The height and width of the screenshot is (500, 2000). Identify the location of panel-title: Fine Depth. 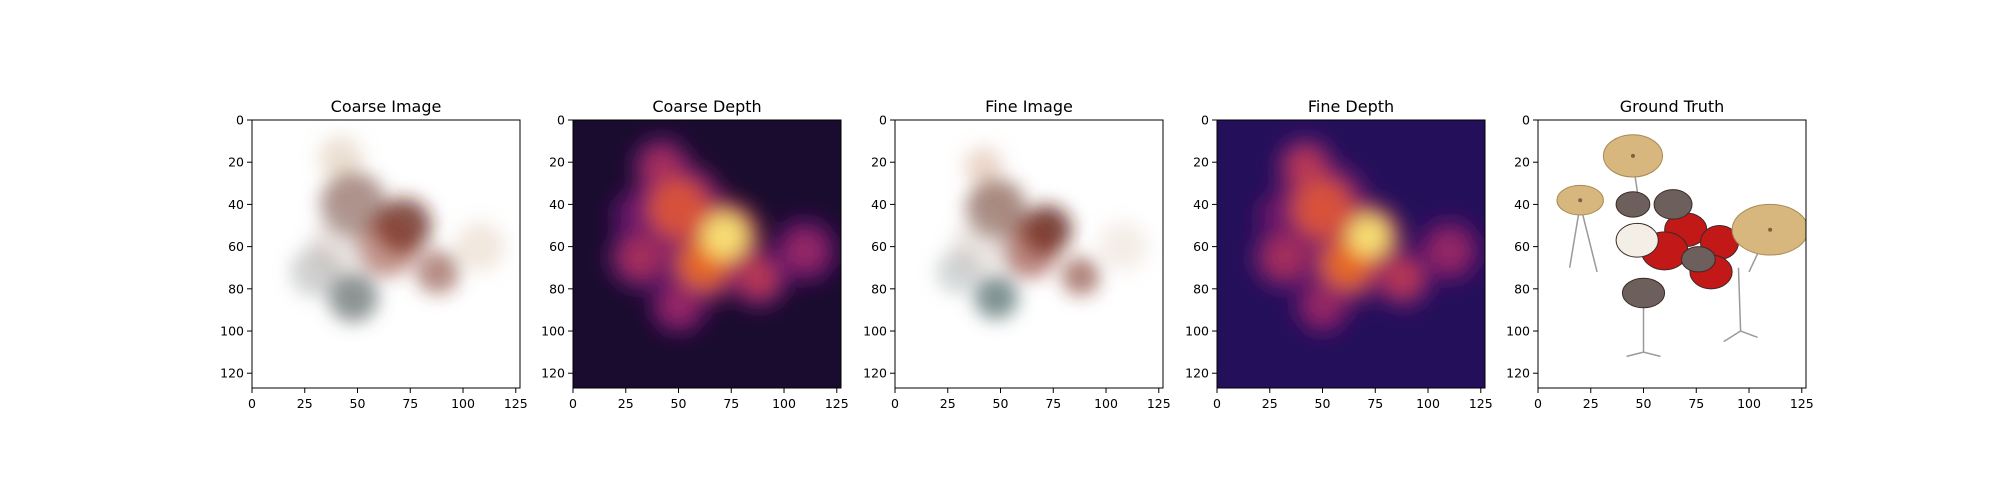
(1351, 106).